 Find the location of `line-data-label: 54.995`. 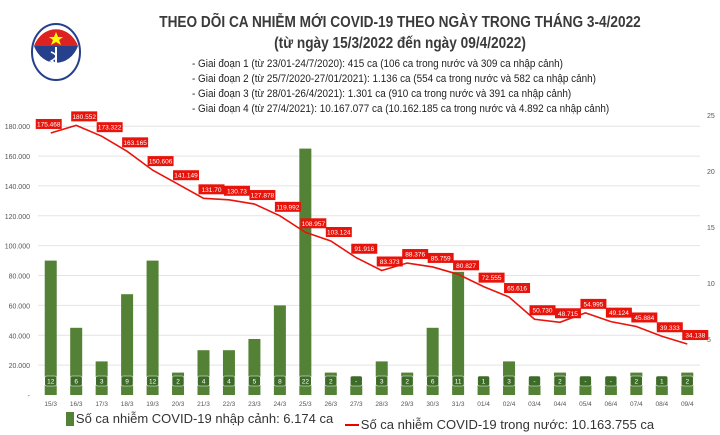

line-data-label: 54.995 is located at coordinates (593, 304).